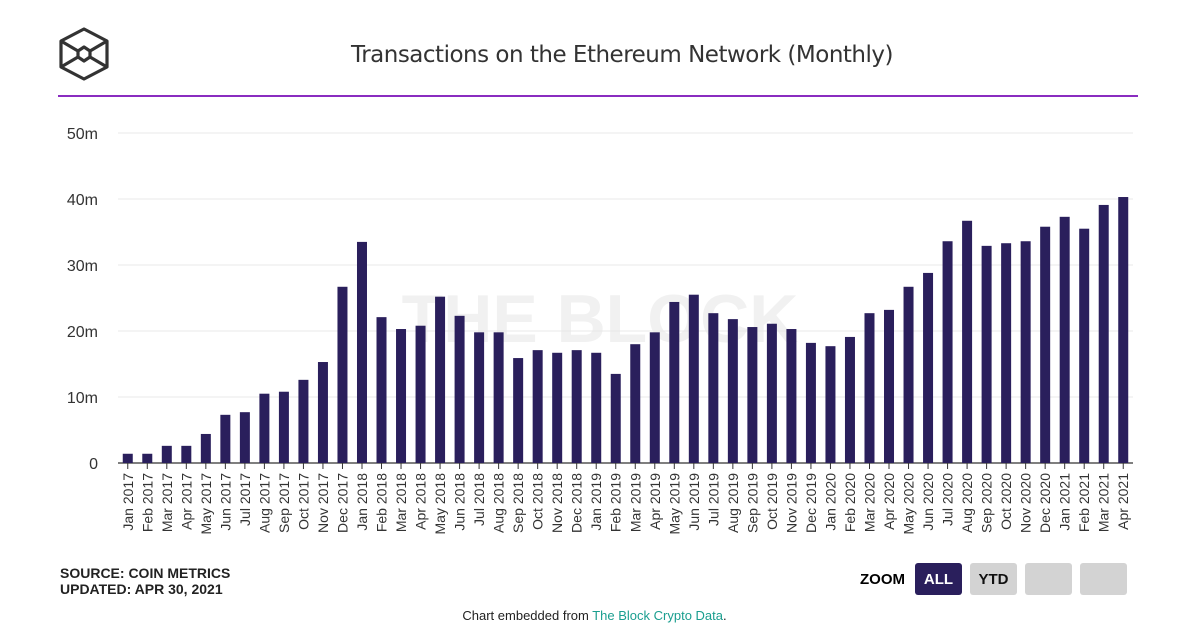 The image size is (1189, 640). Describe the element at coordinates (752, 503) in the screenshot. I see `x-tick-label: Sep 2019` at that location.